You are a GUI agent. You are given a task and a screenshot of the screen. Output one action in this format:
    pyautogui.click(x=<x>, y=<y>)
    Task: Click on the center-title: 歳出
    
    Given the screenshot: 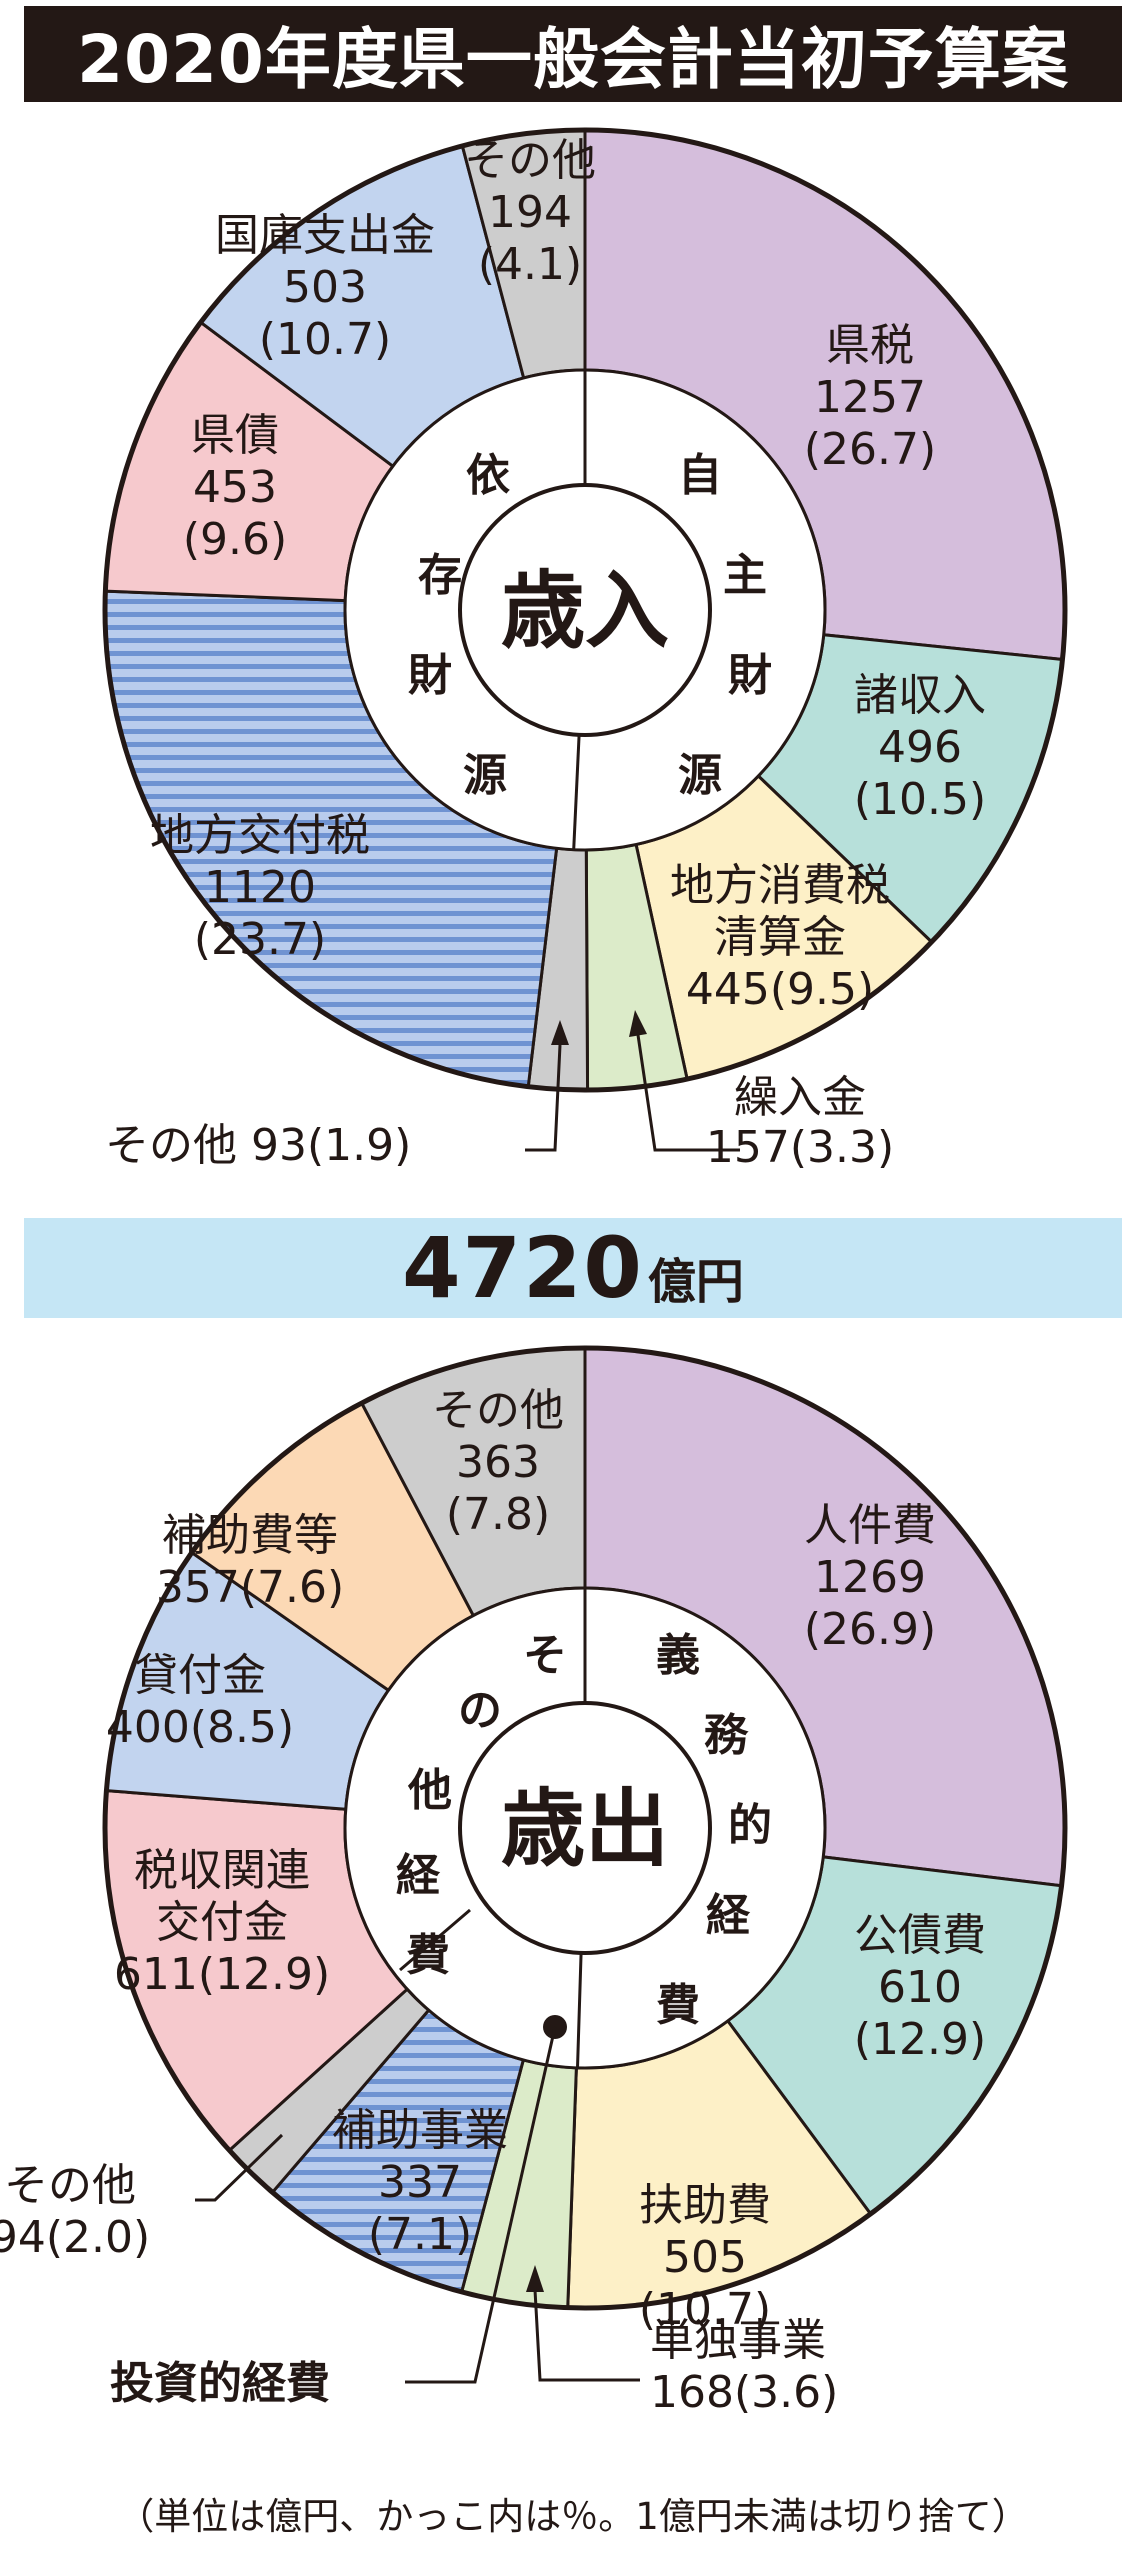 What is the action you would take?
    pyautogui.click(x=585, y=1829)
    